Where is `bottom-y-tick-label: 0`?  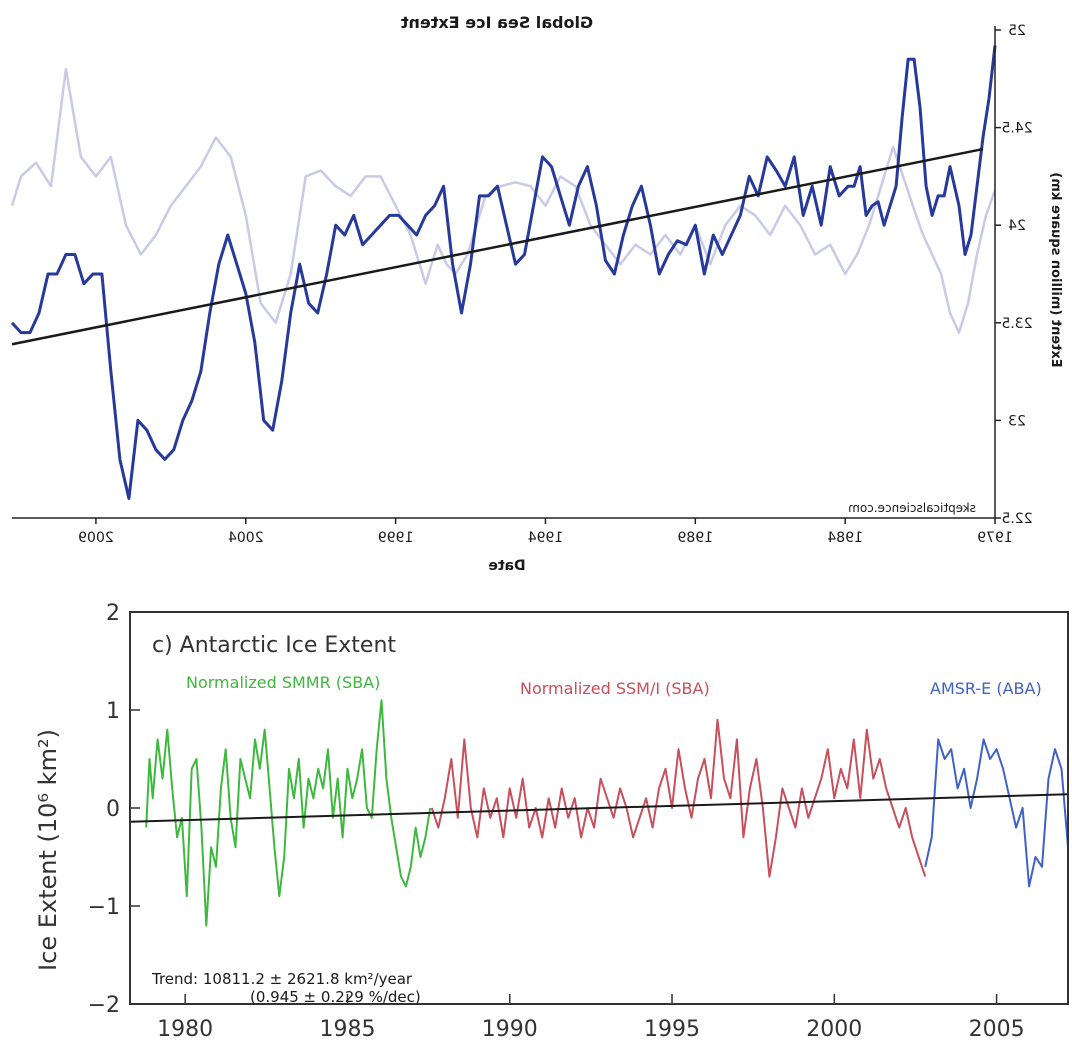
bottom-y-tick-label: 0 is located at coordinates (113, 809).